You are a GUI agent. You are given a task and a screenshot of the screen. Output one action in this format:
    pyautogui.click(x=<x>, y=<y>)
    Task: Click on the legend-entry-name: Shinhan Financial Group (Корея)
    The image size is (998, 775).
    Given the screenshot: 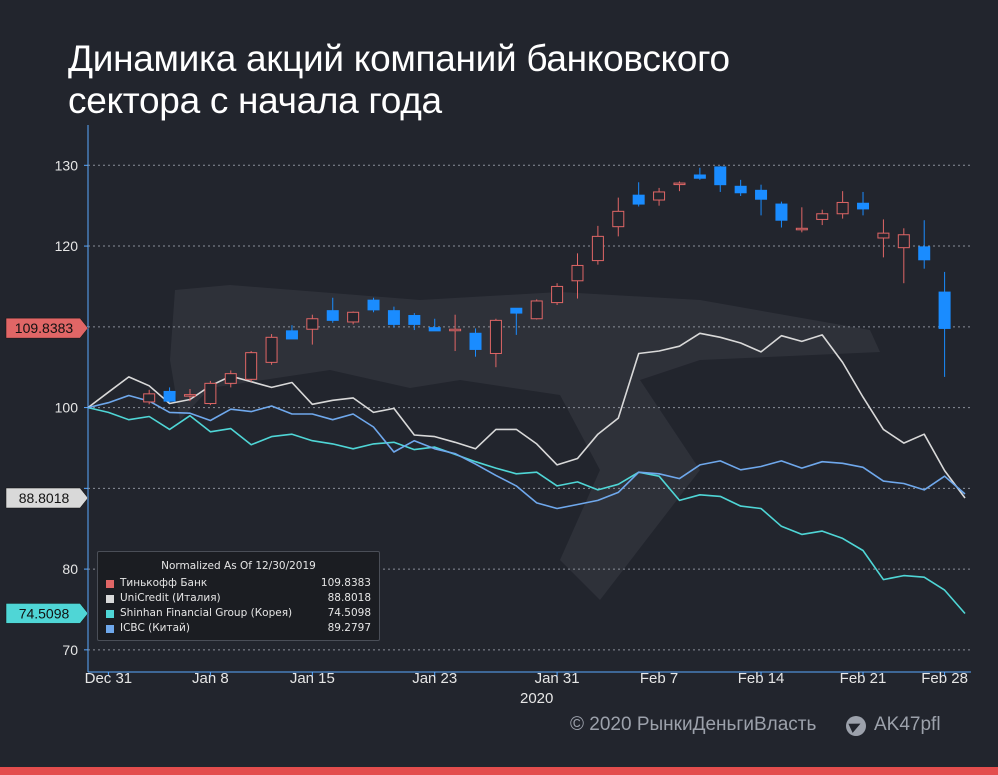 What is the action you would take?
    pyautogui.click(x=206, y=613)
    